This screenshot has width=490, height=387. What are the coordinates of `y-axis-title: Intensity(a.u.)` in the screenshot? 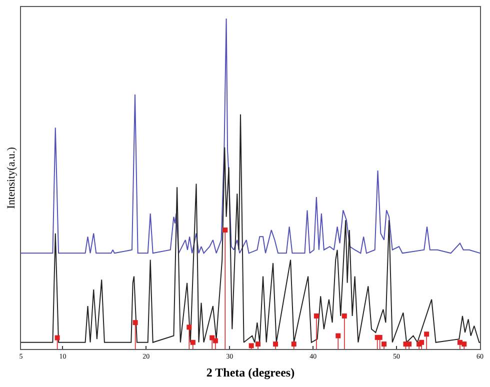 It's located at (12, 177).